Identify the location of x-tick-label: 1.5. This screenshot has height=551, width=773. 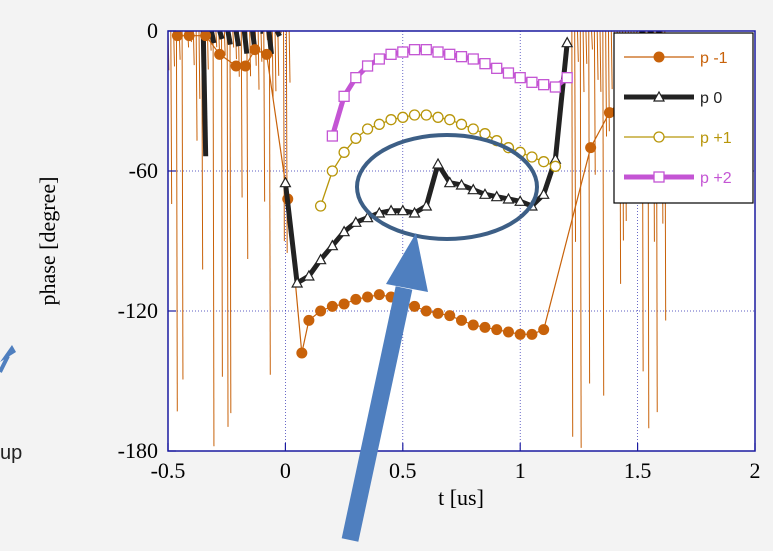
(638, 470).